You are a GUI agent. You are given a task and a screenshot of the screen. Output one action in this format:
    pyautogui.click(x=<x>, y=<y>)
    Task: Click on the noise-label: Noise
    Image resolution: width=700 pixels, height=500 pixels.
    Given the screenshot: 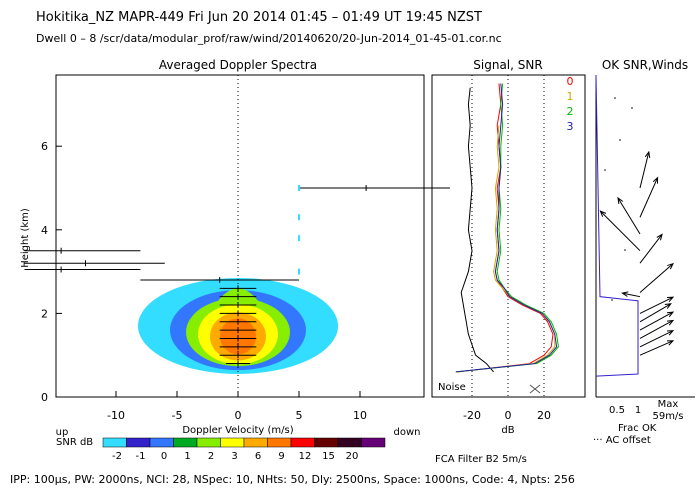 What is the action you would take?
    pyautogui.click(x=452, y=387)
    